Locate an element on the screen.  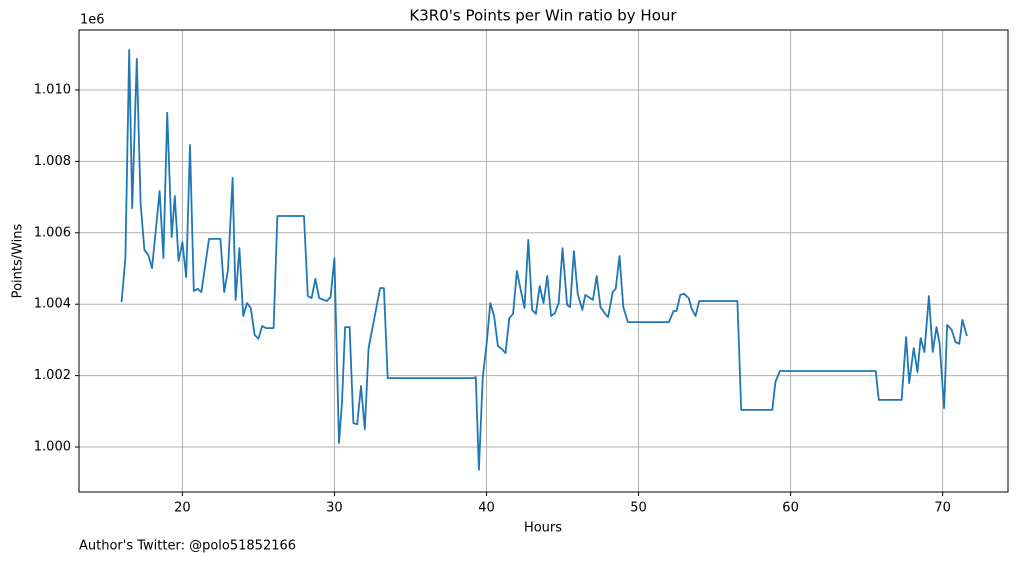
x-axis-label: Hours is located at coordinates (543, 528).